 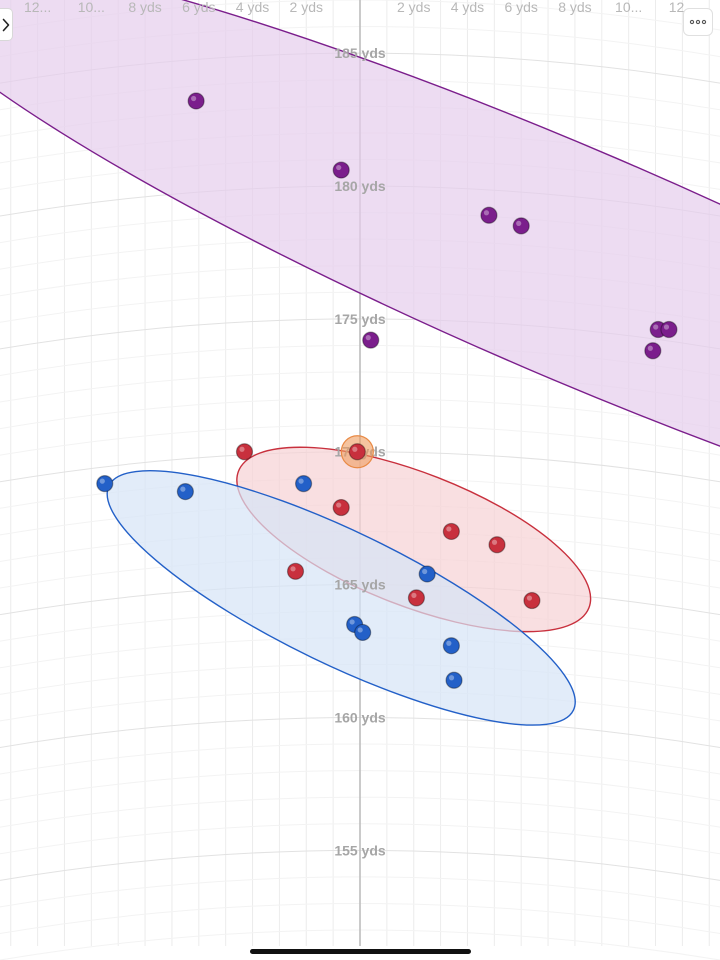 What do you see at coordinates (360, 319) in the screenshot?
I see `y-tick-label: 175 yds` at bounding box center [360, 319].